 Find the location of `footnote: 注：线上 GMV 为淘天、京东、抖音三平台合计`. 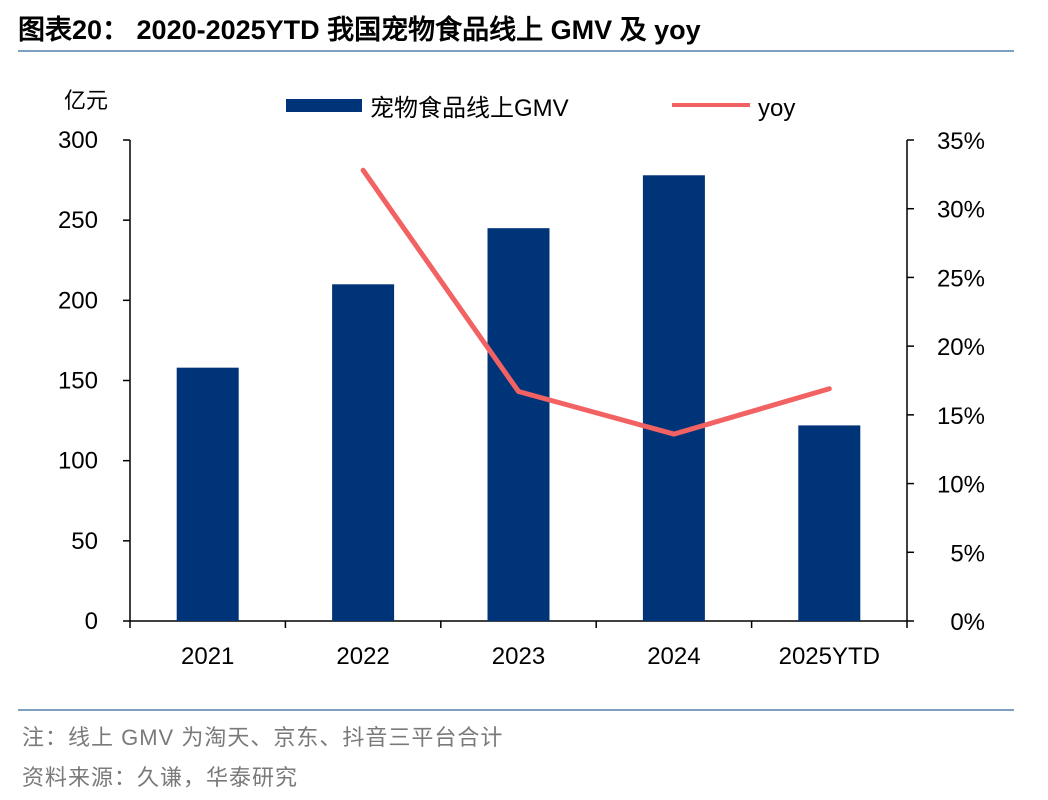

footnote: 注：线上 GMV 为淘天、京东、抖音三平台合计 is located at coordinates (263, 737).